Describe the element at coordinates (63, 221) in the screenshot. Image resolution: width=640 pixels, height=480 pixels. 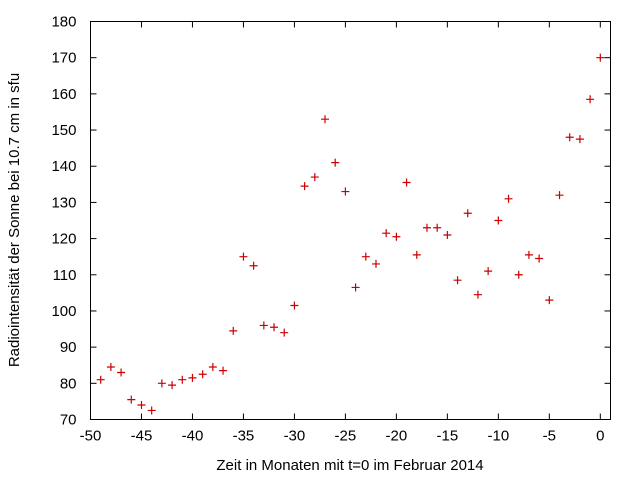
I see `y-tick-labels: 70 80 90 100 110 120 130 140 150 160 170 180` at that location.